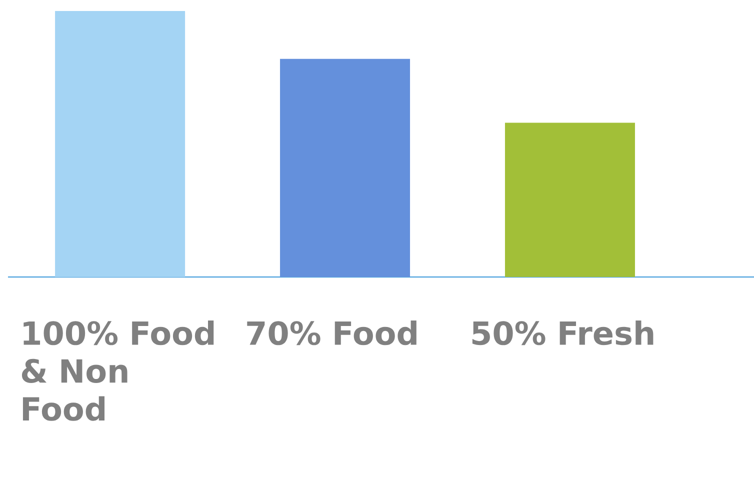 The width and height of the screenshot is (754, 485). I want to click on x-tick-label: 70% Food, so click(331, 333).